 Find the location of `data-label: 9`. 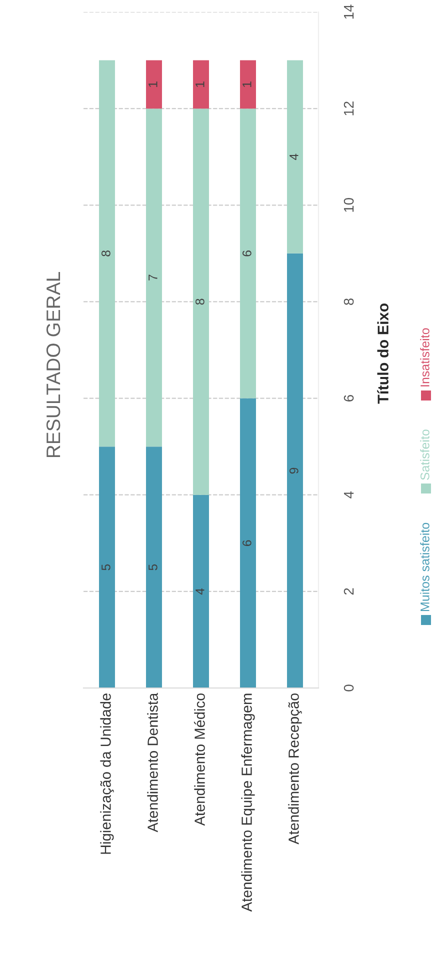

data-label: 9 is located at coordinates (294, 471).